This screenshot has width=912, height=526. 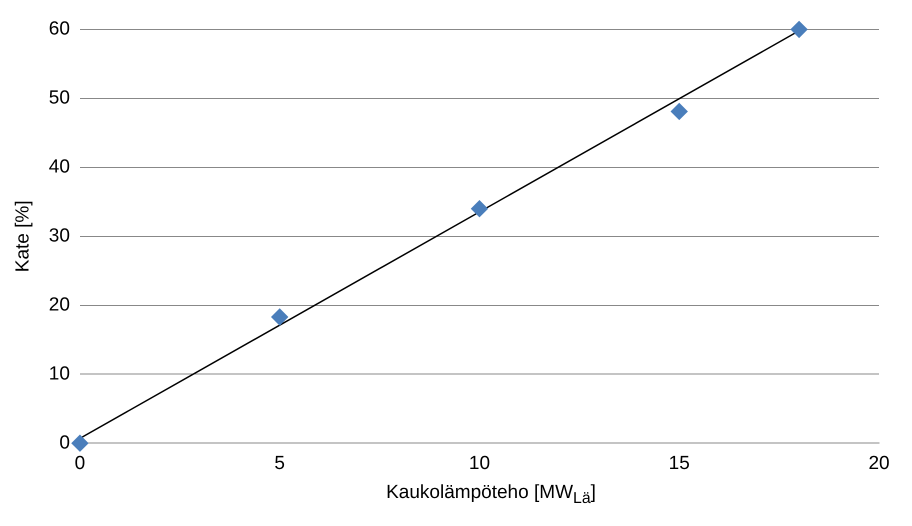 I want to click on y-tick-label: 50, so click(x=59, y=98).